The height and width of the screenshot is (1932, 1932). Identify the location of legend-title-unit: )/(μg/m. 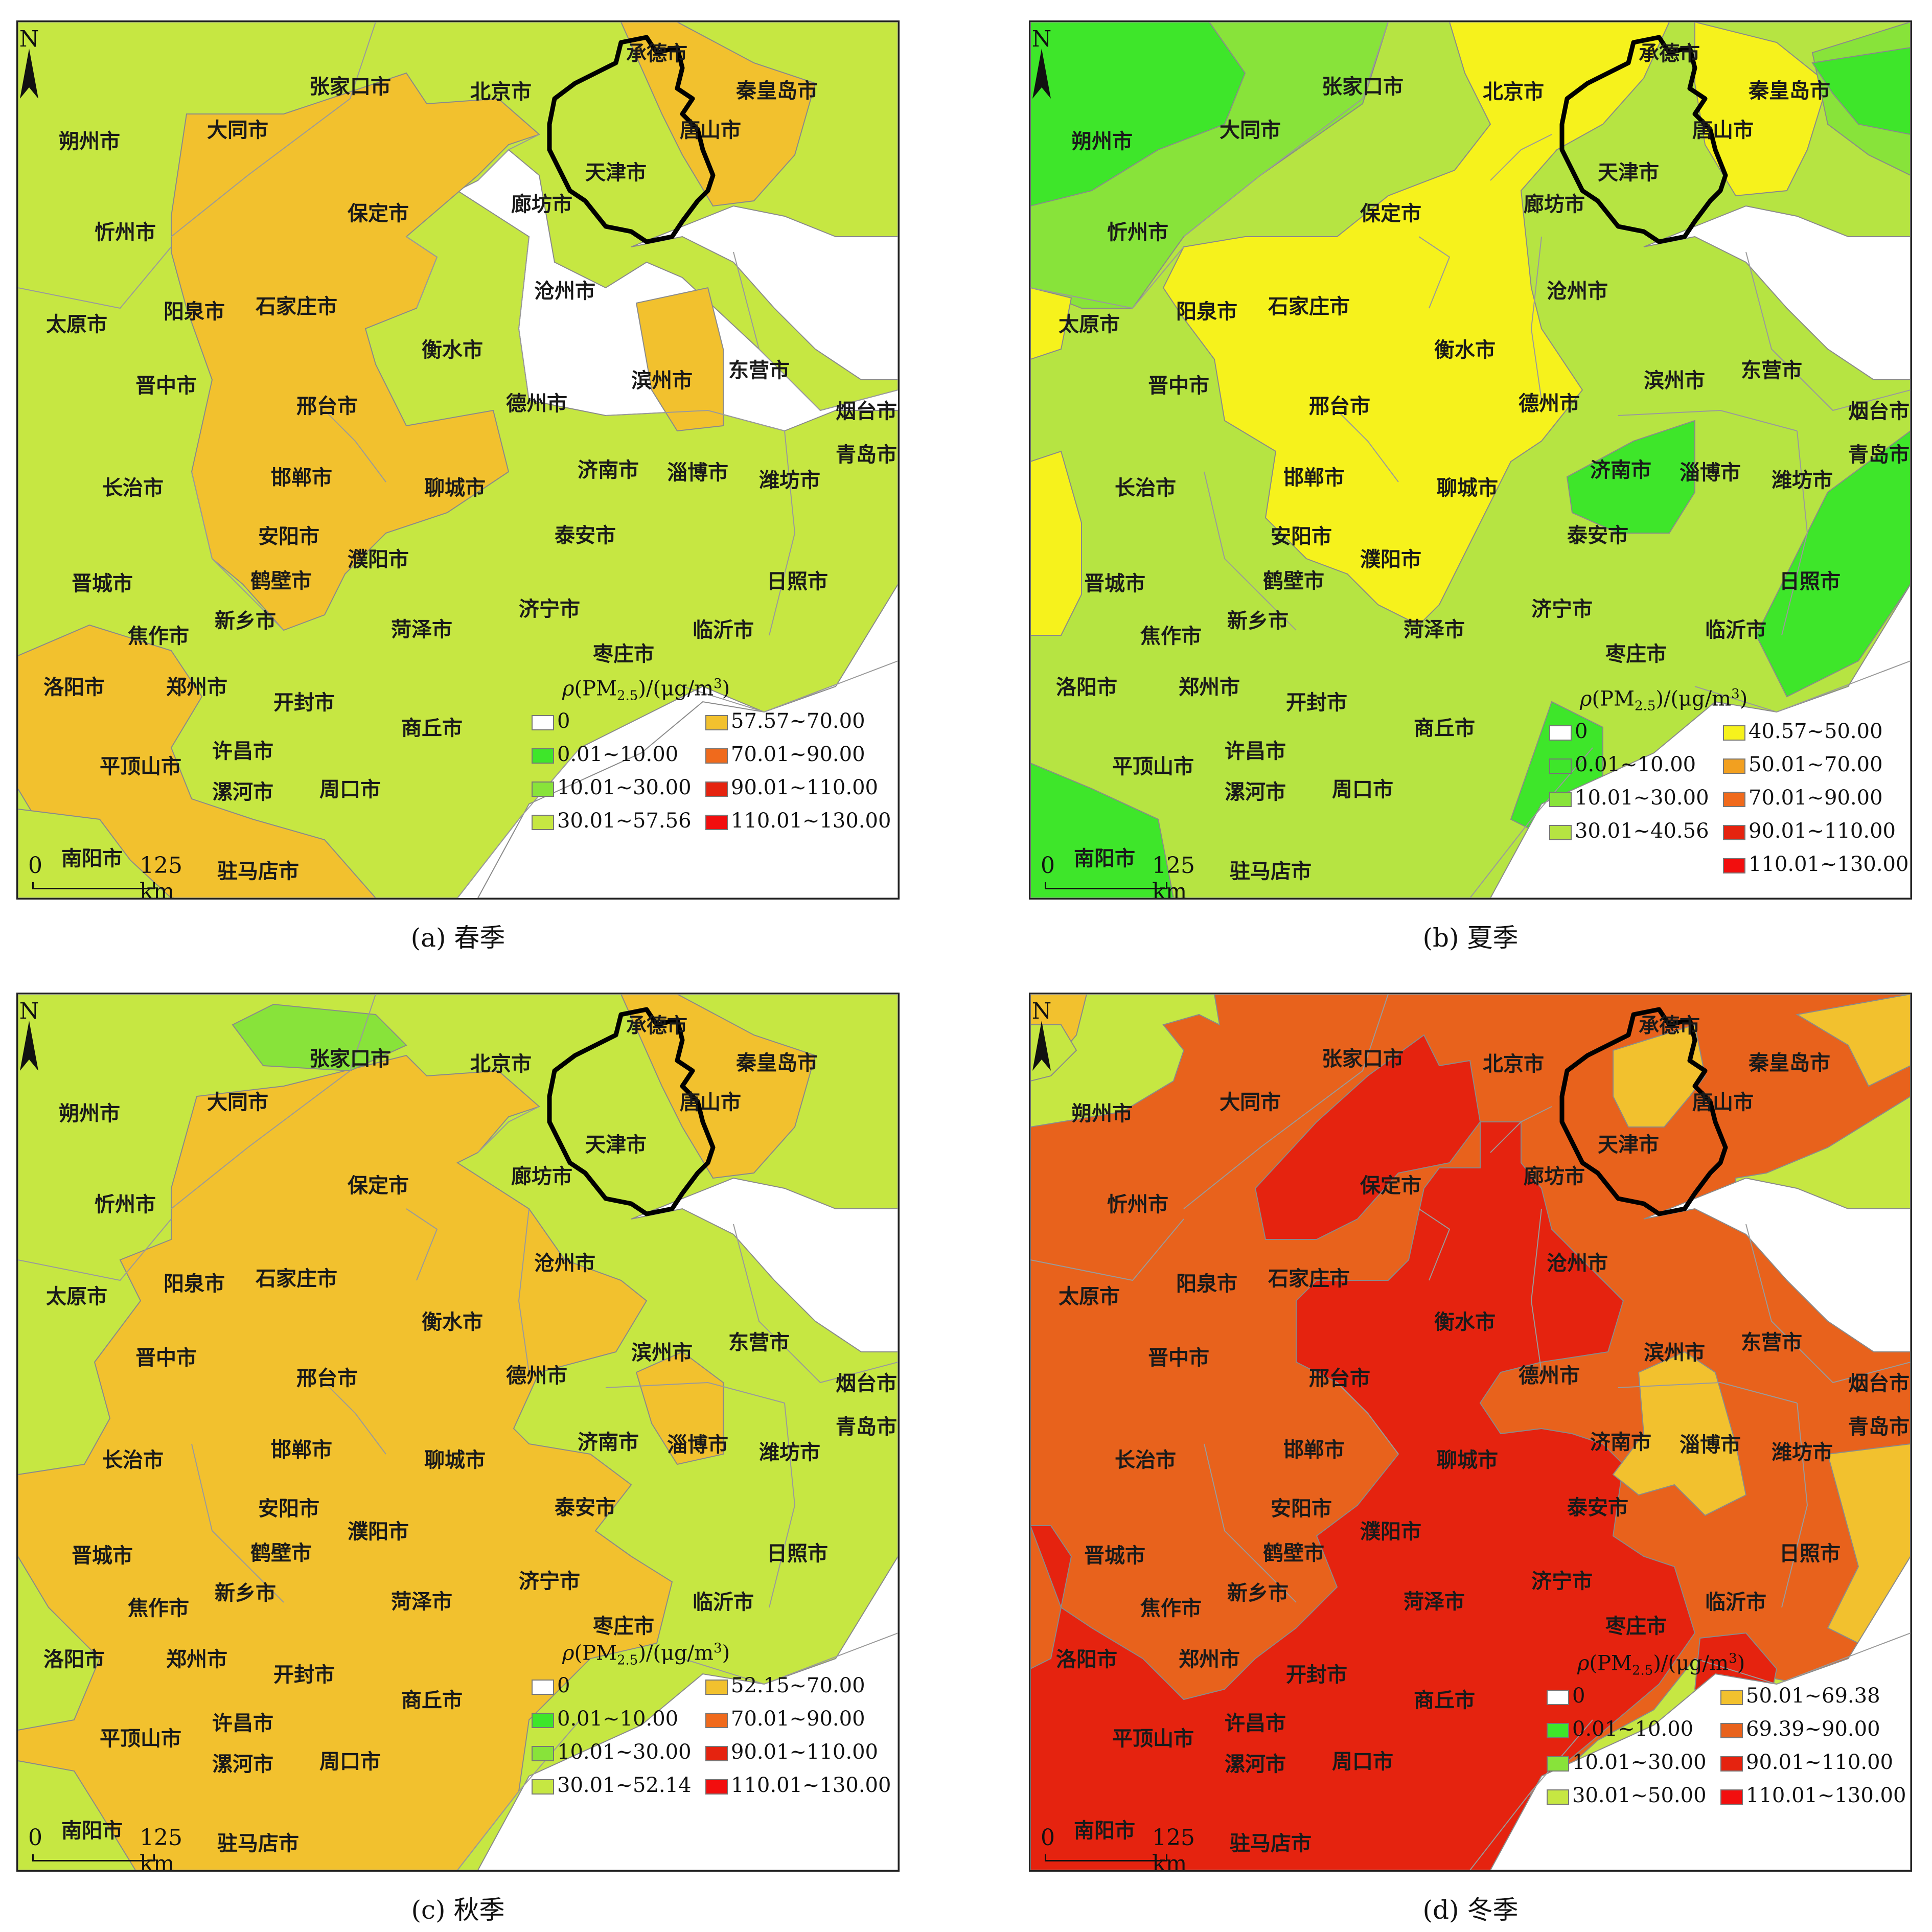
(676, 1653).